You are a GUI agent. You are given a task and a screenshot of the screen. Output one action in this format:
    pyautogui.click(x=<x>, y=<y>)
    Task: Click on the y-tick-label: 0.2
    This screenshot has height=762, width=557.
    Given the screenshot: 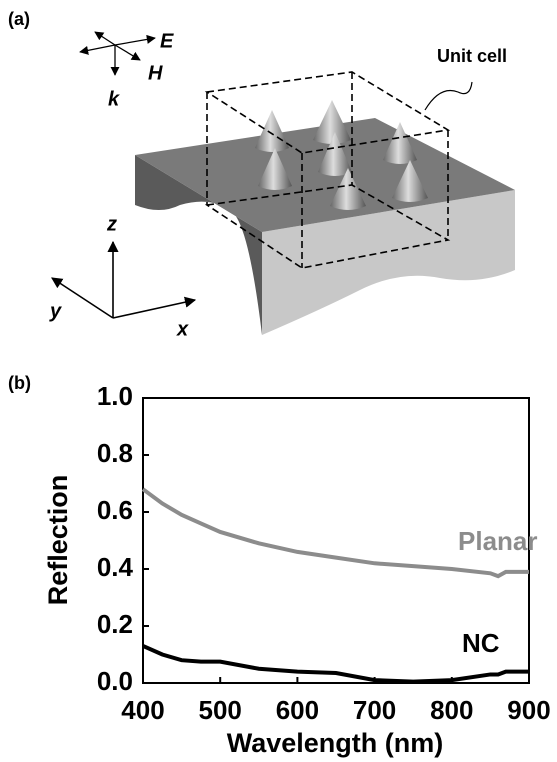 What is the action you would take?
    pyautogui.click(x=115, y=624)
    